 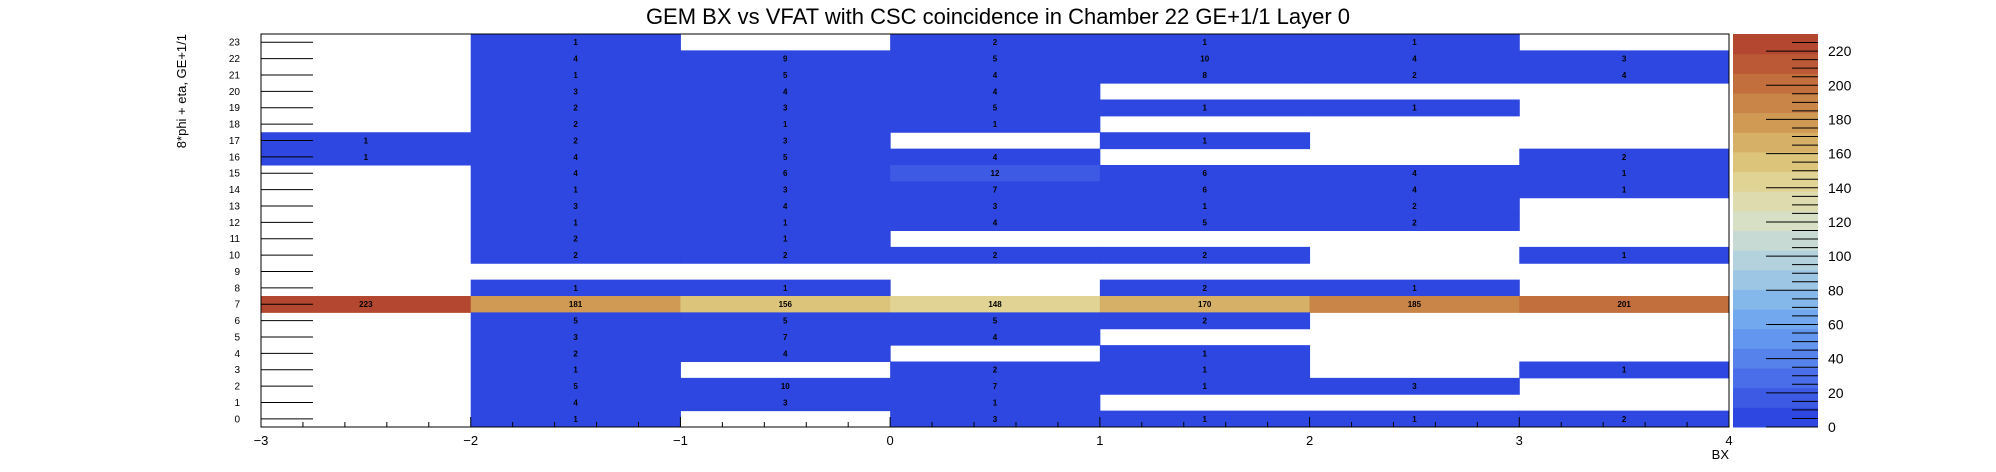 I want to click on y-tick-label: 10, so click(x=235, y=256).